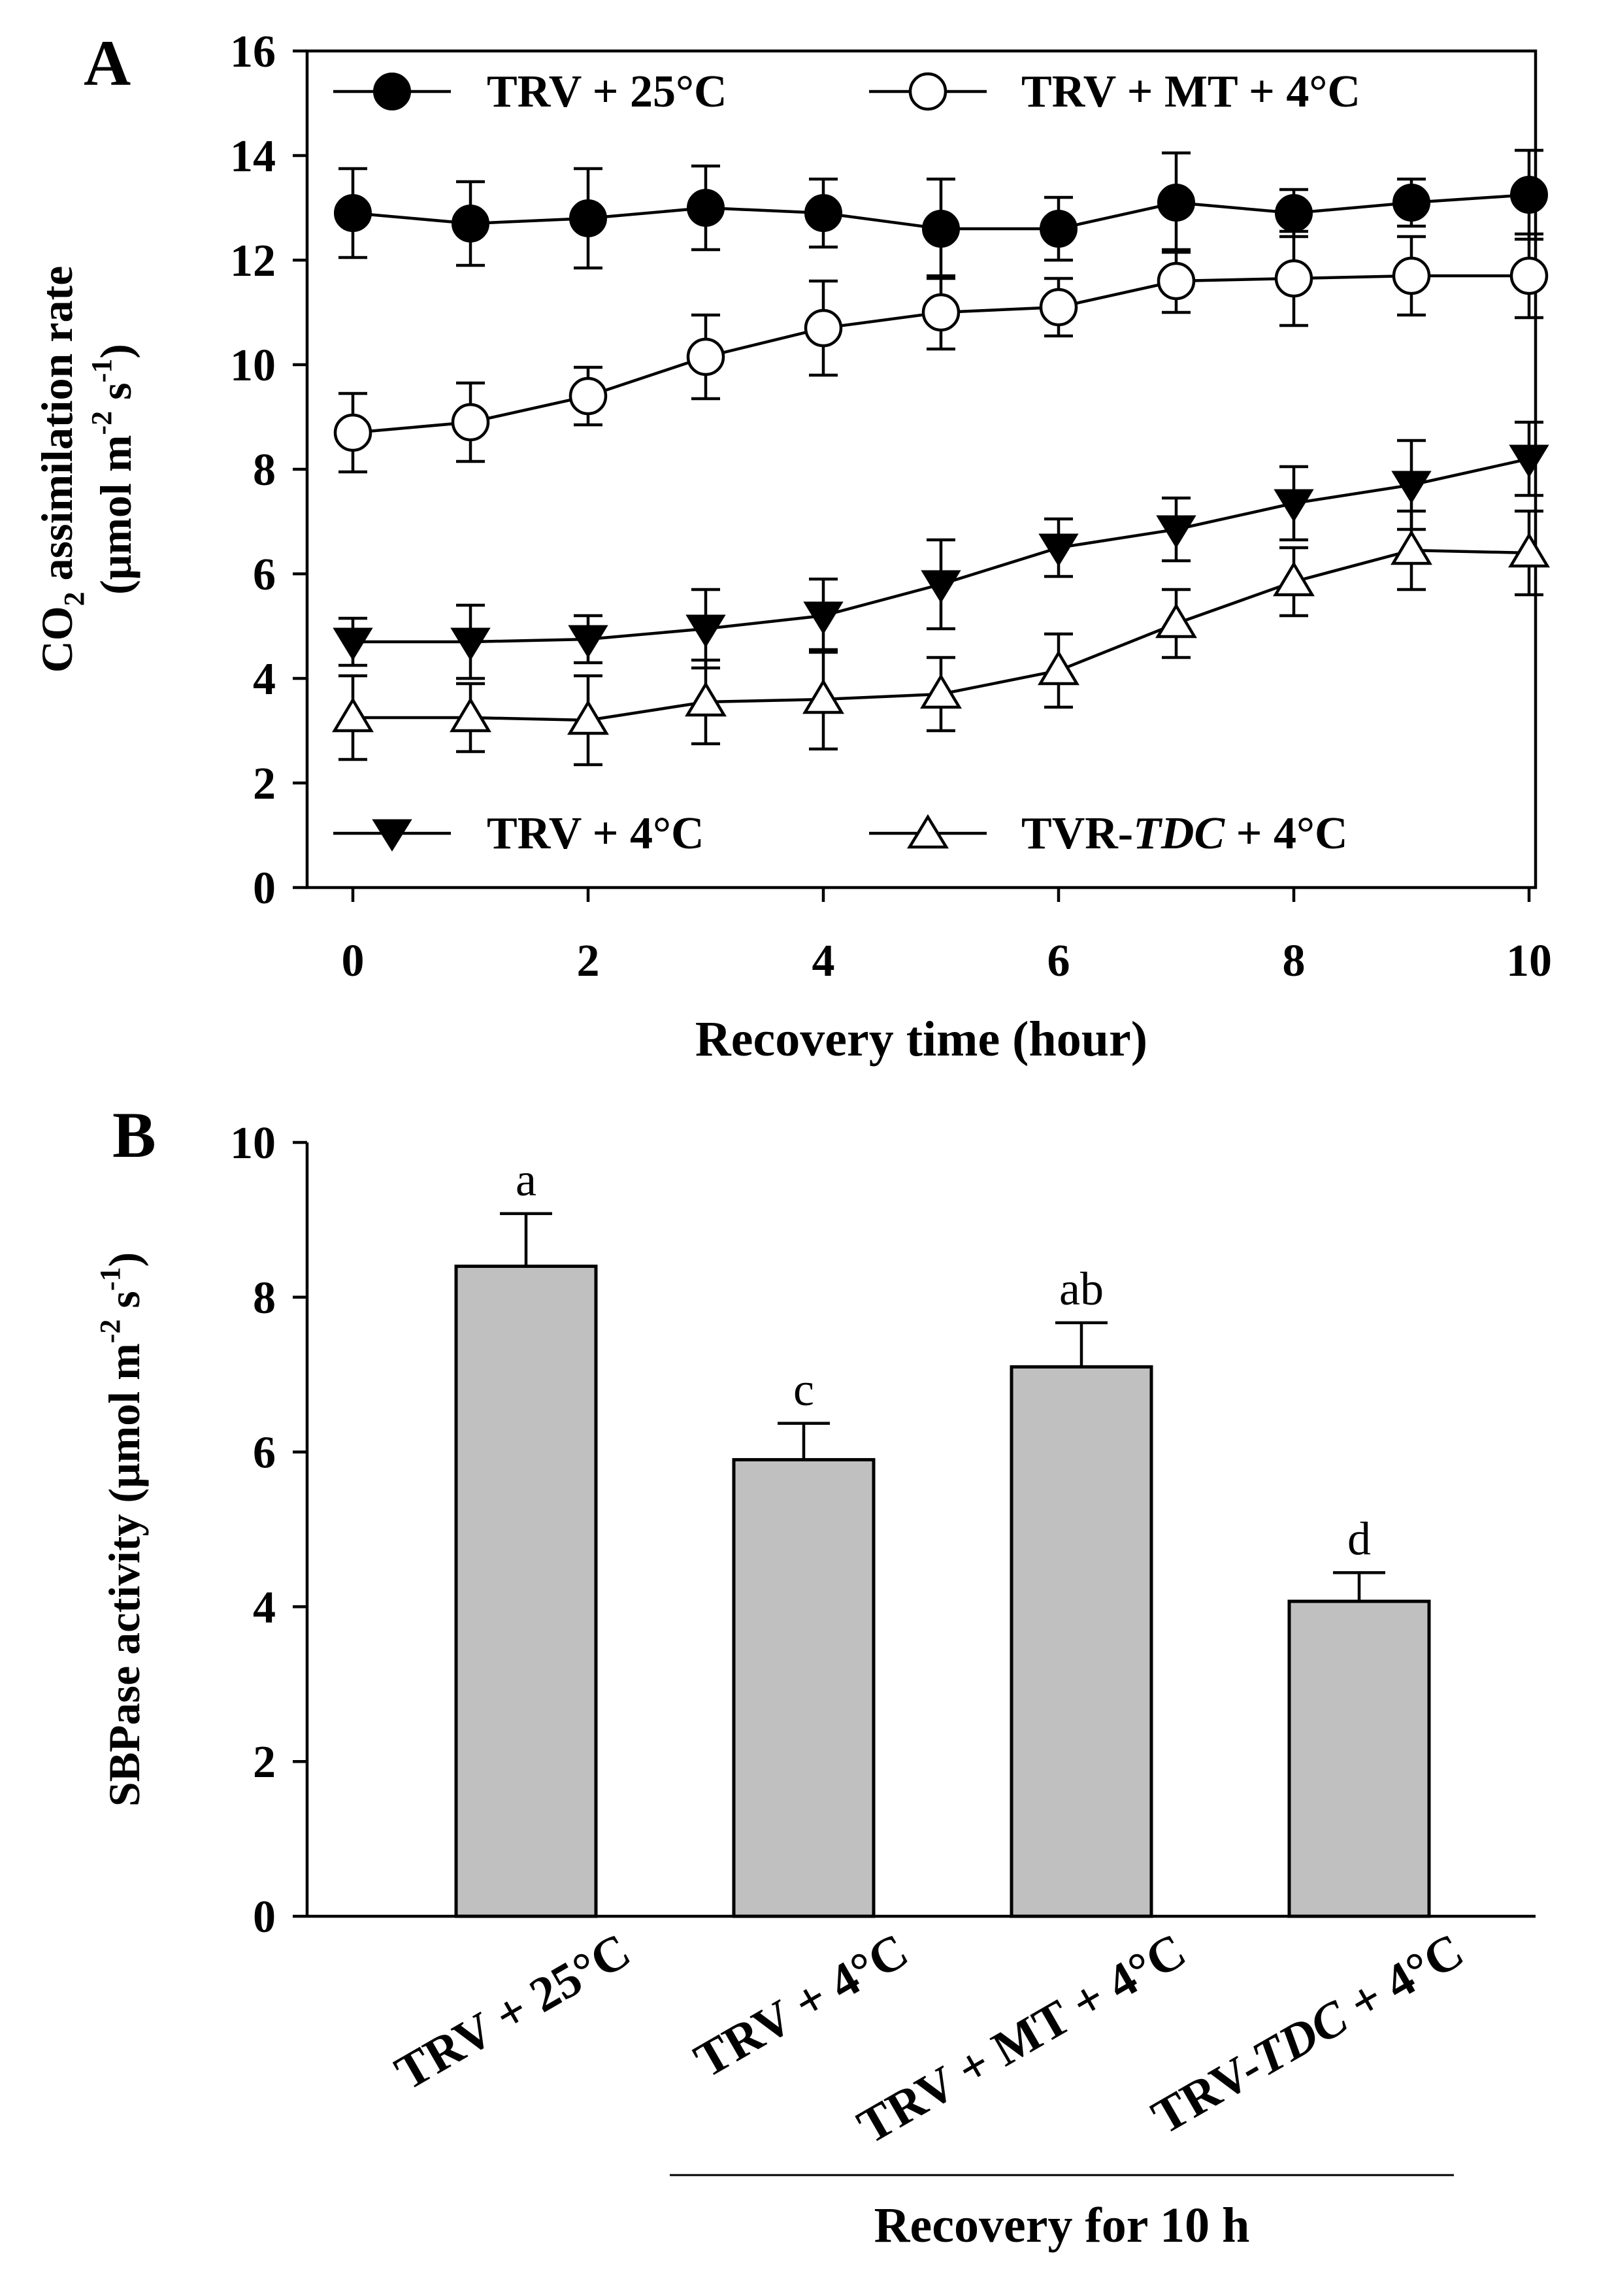 Image resolution: width=1597 pixels, height=2296 pixels. I want to click on legend-item-trv-mt-4: TRV + MT + 4°C, so click(1114, 92).